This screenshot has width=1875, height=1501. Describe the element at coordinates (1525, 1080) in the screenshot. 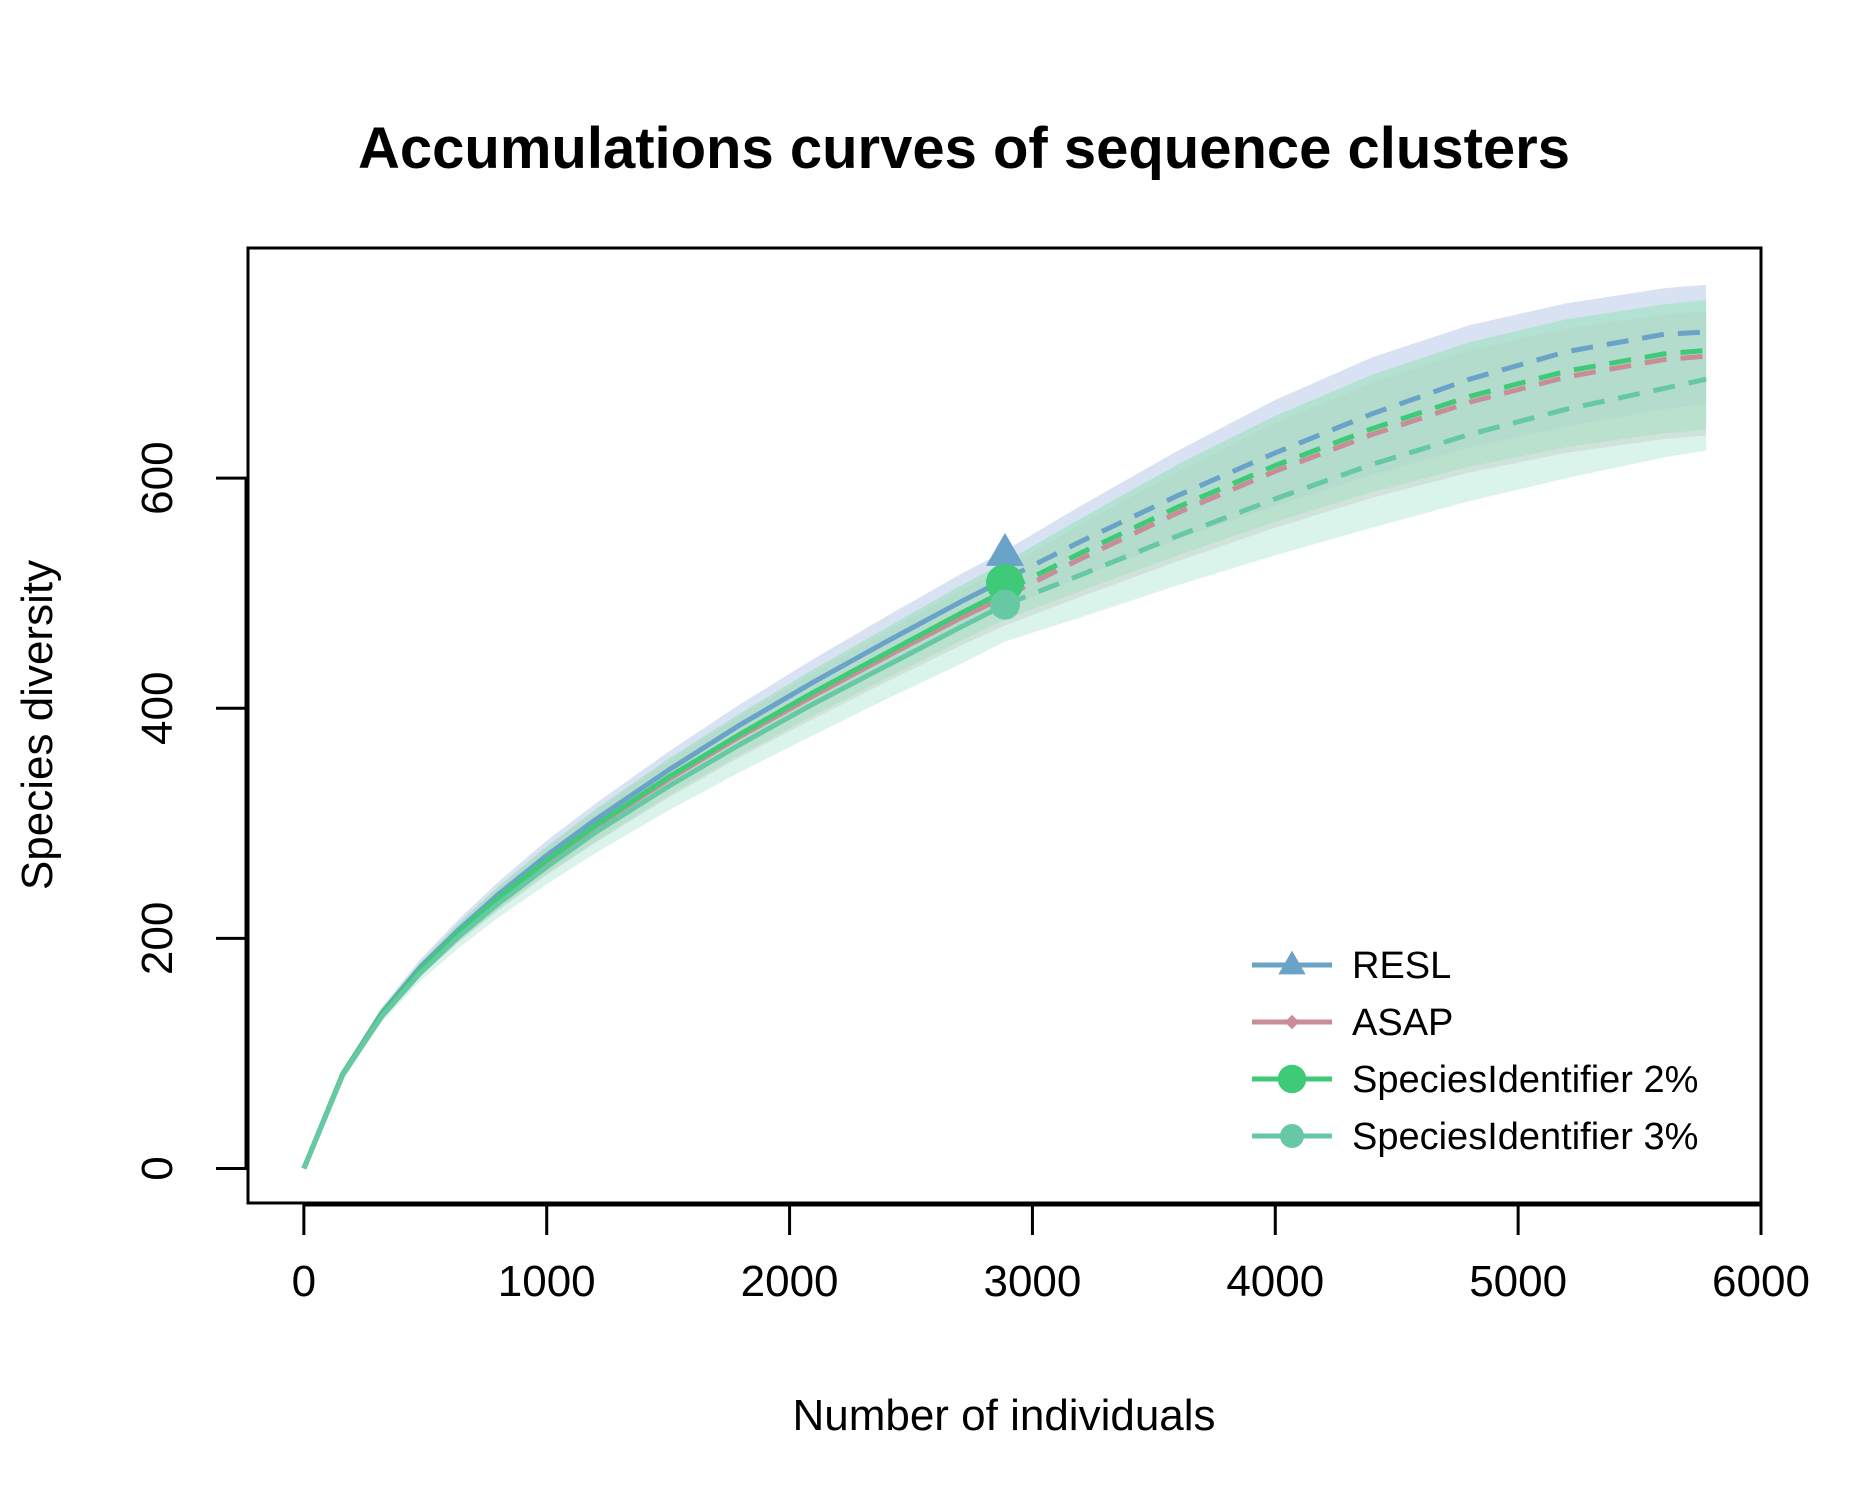

I see `legend-label-3: SpeciesIdentifier 2%` at that location.